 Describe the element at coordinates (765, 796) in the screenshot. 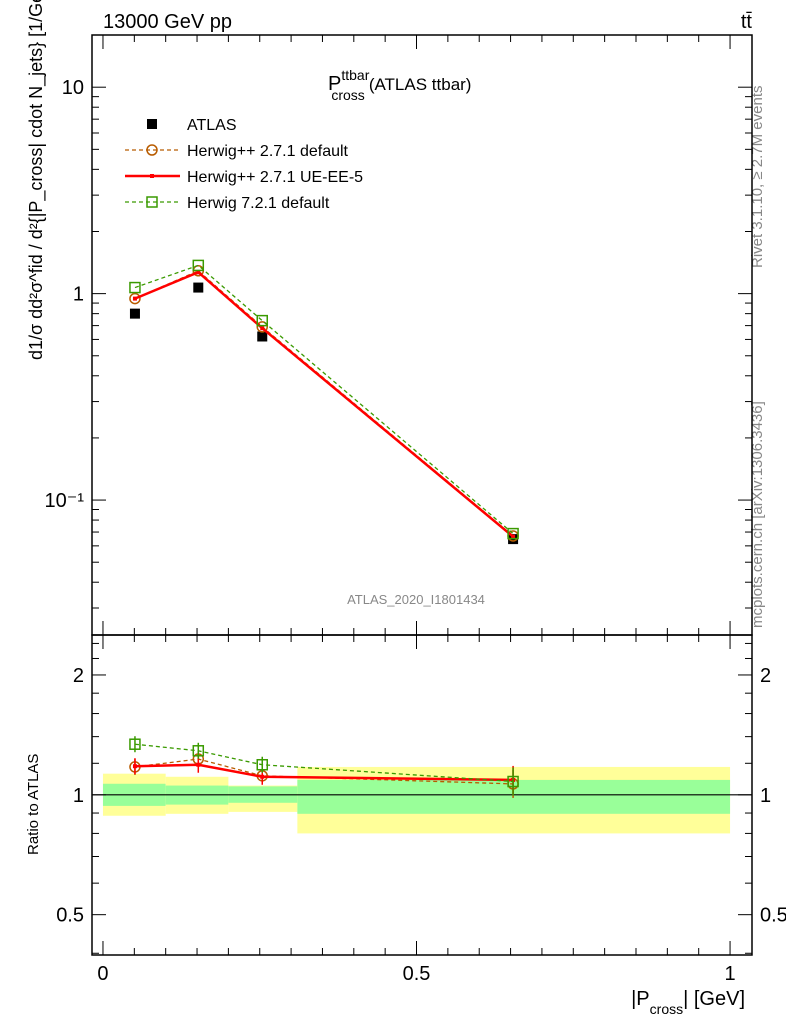

I see `ratio-y-tick-label-right: 1` at that location.